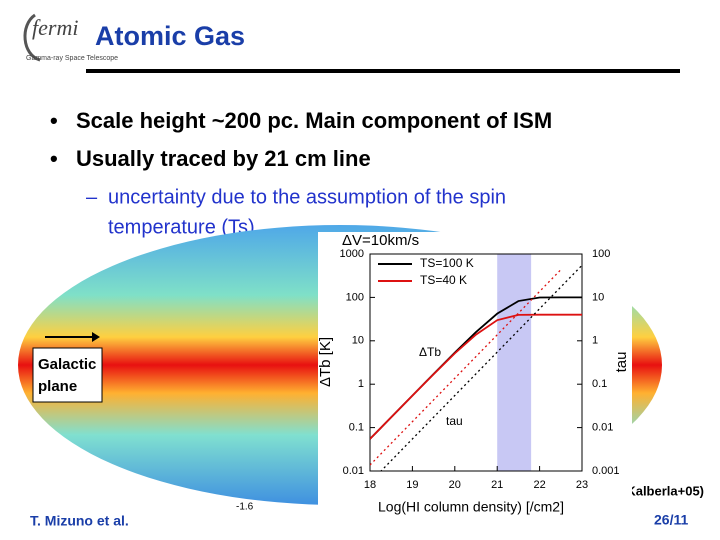 The image size is (720, 540). I want to click on sub-bullet: temperature (Ts), so click(181, 227).